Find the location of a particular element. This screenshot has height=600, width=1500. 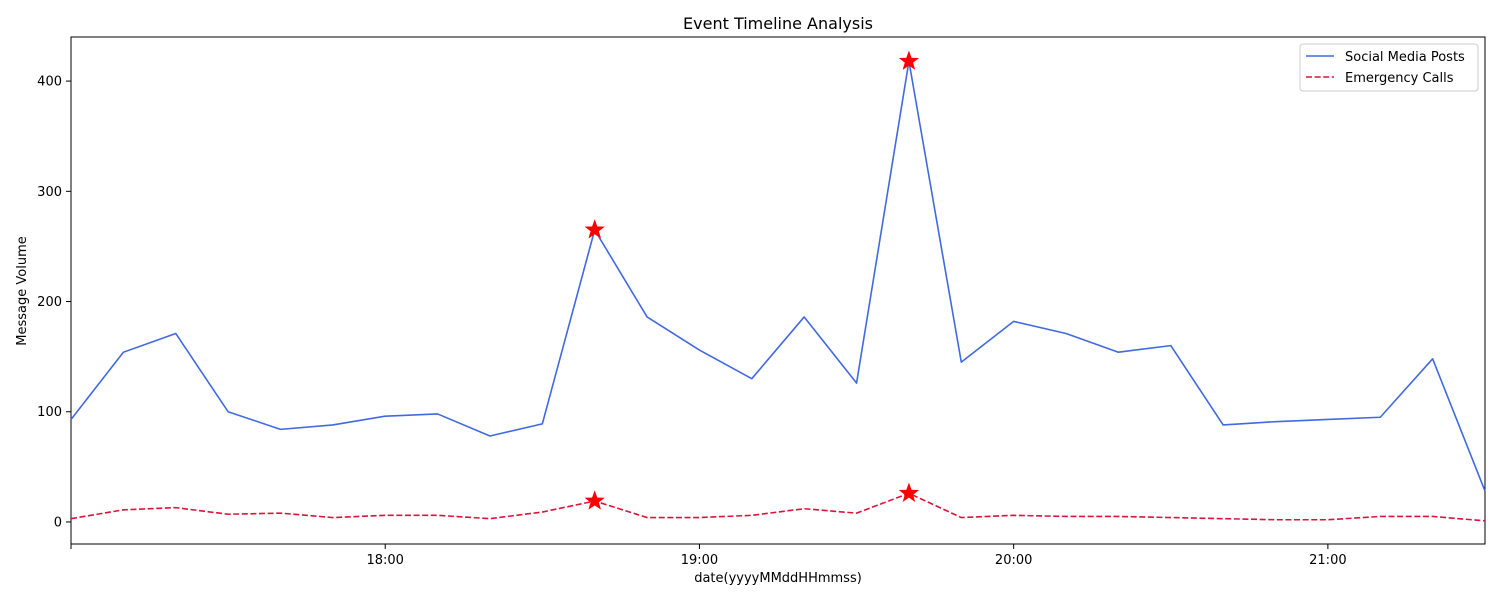

x-tick-label: 20:00 is located at coordinates (1013, 560).